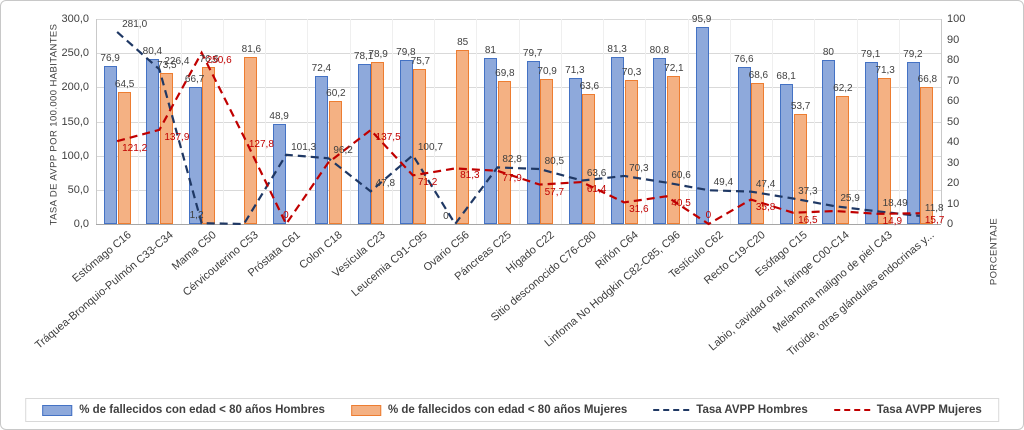 The image size is (1024, 430). Describe the element at coordinates (639, 168) in the screenshot. I see `tasa-hombres-label-12: 70,3` at that location.